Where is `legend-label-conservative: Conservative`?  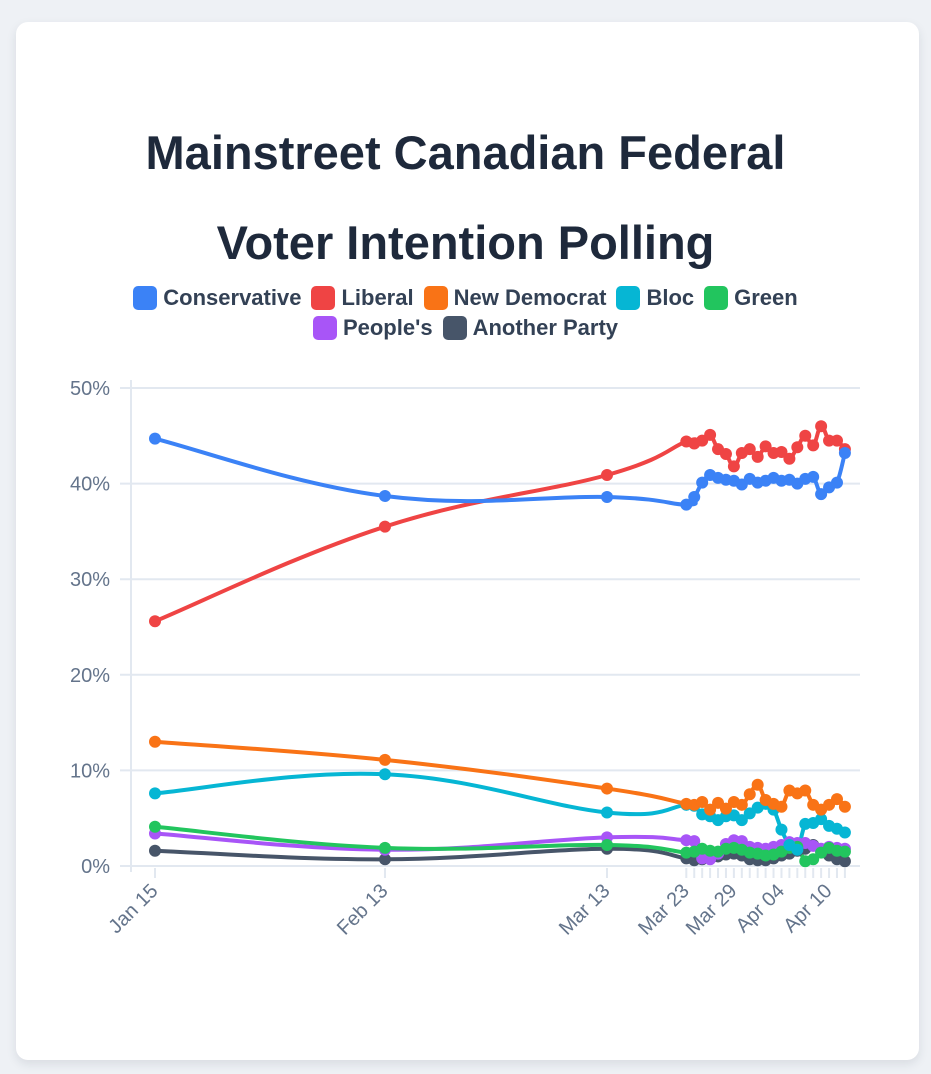
legend-label-conservative: Conservative is located at coordinates (232, 297).